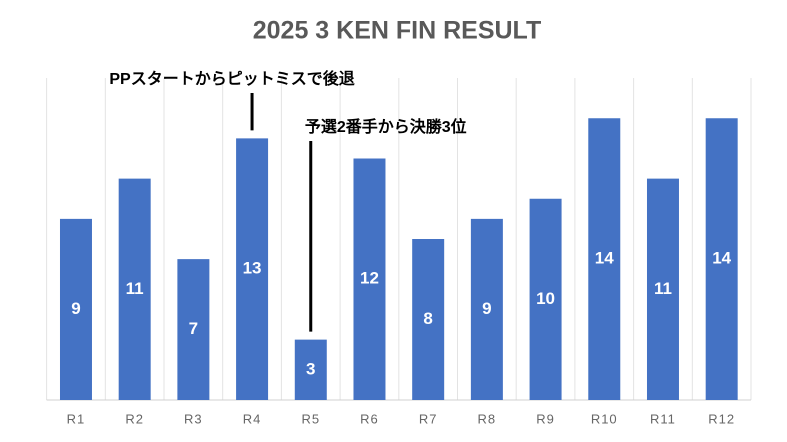 The width and height of the screenshot is (787, 442). What do you see at coordinates (721, 418) in the screenshot?
I see `x-tick-label: R12` at bounding box center [721, 418].